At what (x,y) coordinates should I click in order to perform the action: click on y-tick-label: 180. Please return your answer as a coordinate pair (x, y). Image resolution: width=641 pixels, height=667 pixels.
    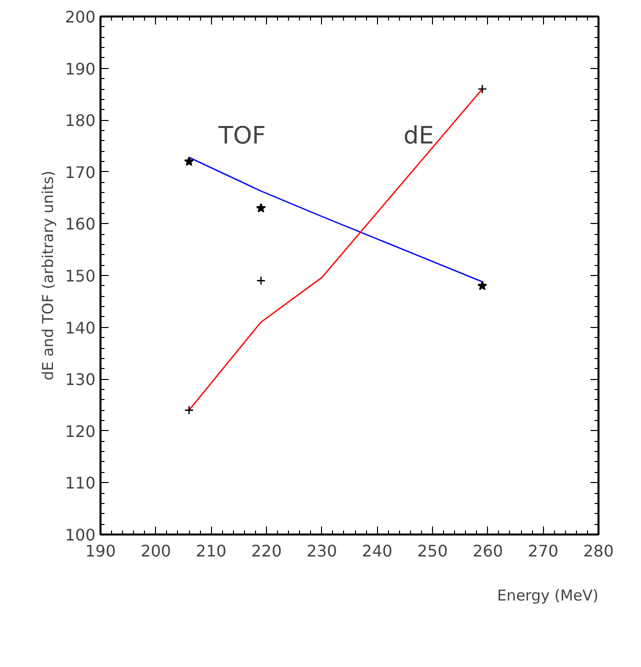
    Looking at the image, I should click on (80, 120).